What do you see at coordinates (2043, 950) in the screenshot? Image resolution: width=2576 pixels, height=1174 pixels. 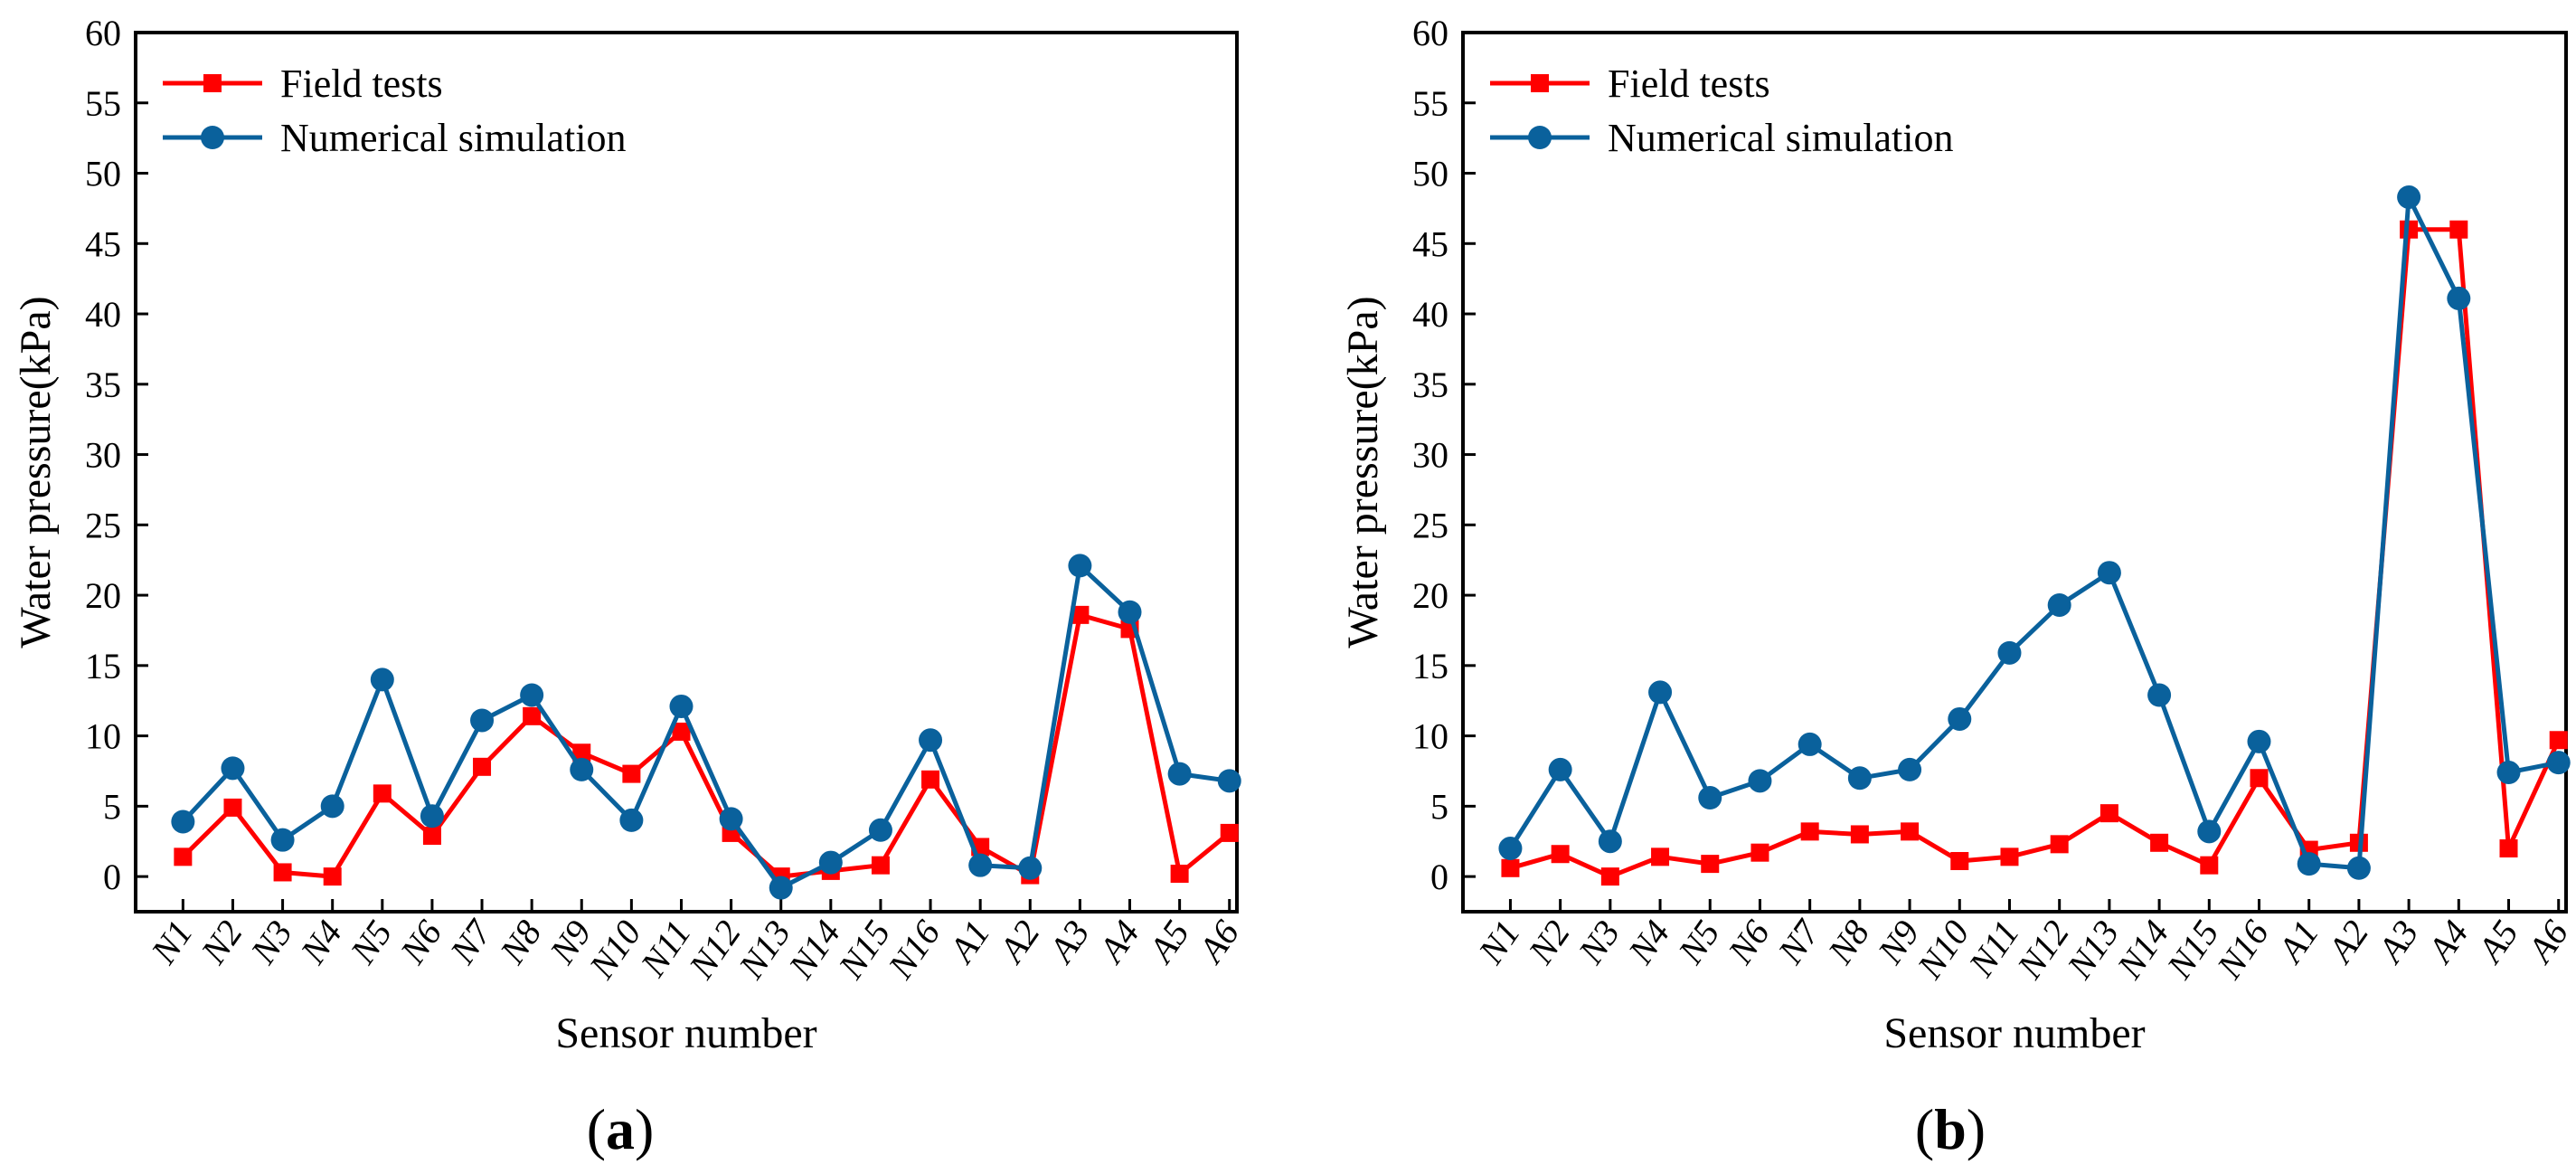 I see `x-tick-label: N12` at bounding box center [2043, 950].